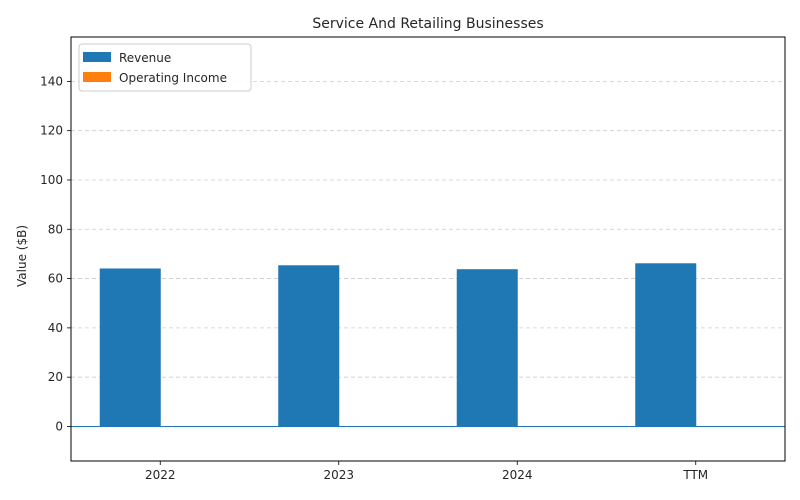 This screenshot has height=500, width=800. I want to click on y-tick-label: 140, so click(51, 81).